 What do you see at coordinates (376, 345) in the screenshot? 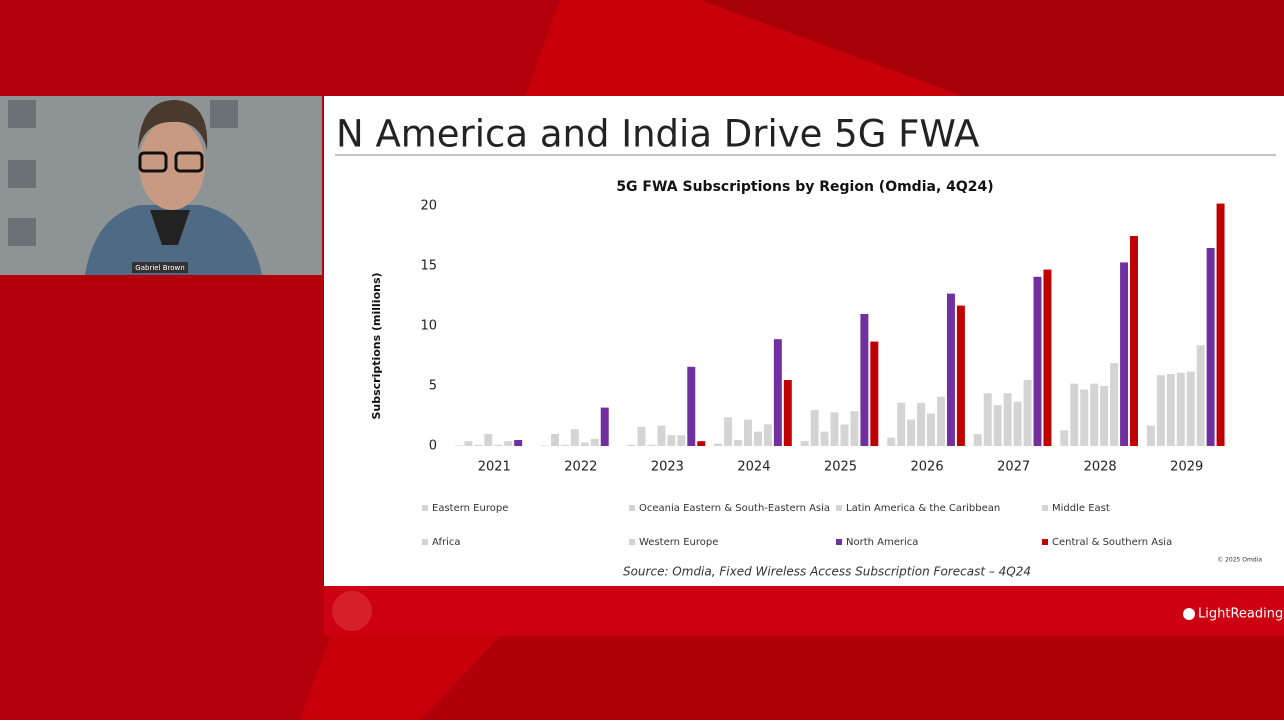
I see `y-axis-label: Subscriptions (millions)` at bounding box center [376, 345].